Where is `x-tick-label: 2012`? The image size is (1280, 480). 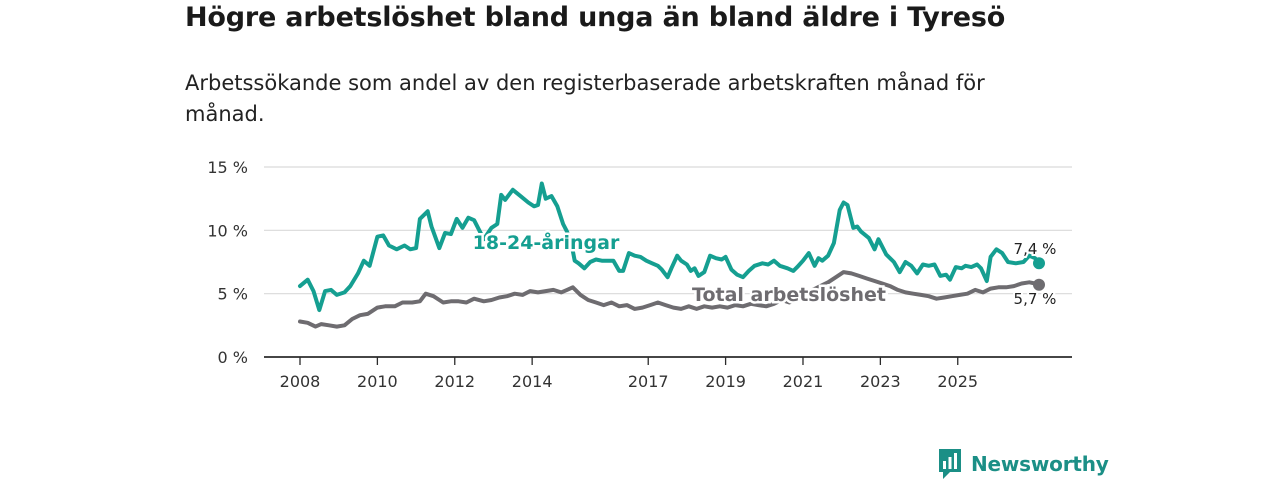 x-tick-label: 2012 is located at coordinates (454, 381).